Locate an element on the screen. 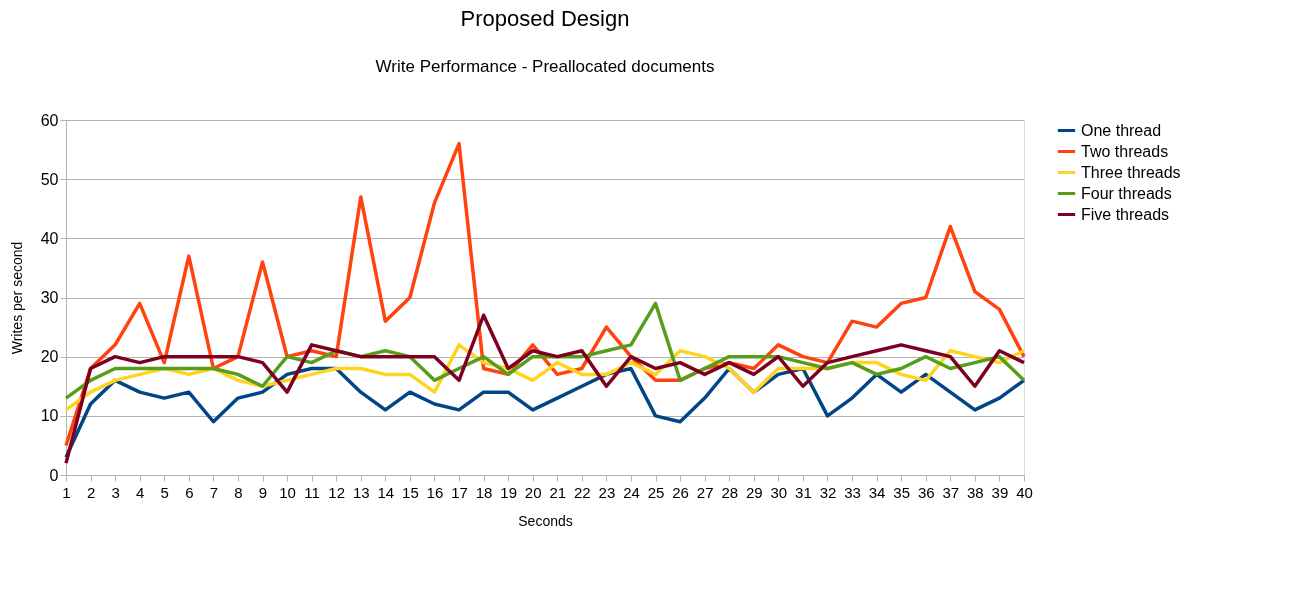 The image size is (1307, 592). x-tick-label: 8 is located at coordinates (238, 492).